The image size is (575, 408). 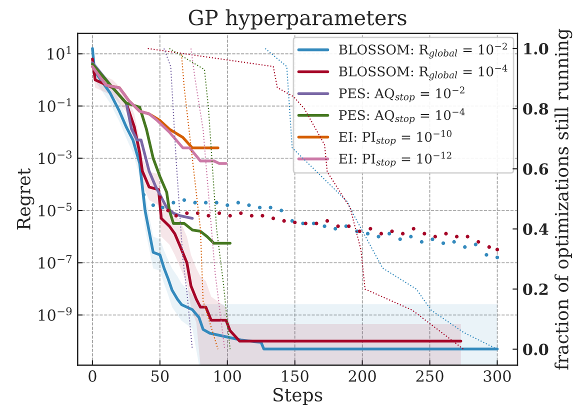 What do you see at coordinates (535, 350) in the screenshot?
I see `y2-tick-label: 0.0` at bounding box center [535, 350].